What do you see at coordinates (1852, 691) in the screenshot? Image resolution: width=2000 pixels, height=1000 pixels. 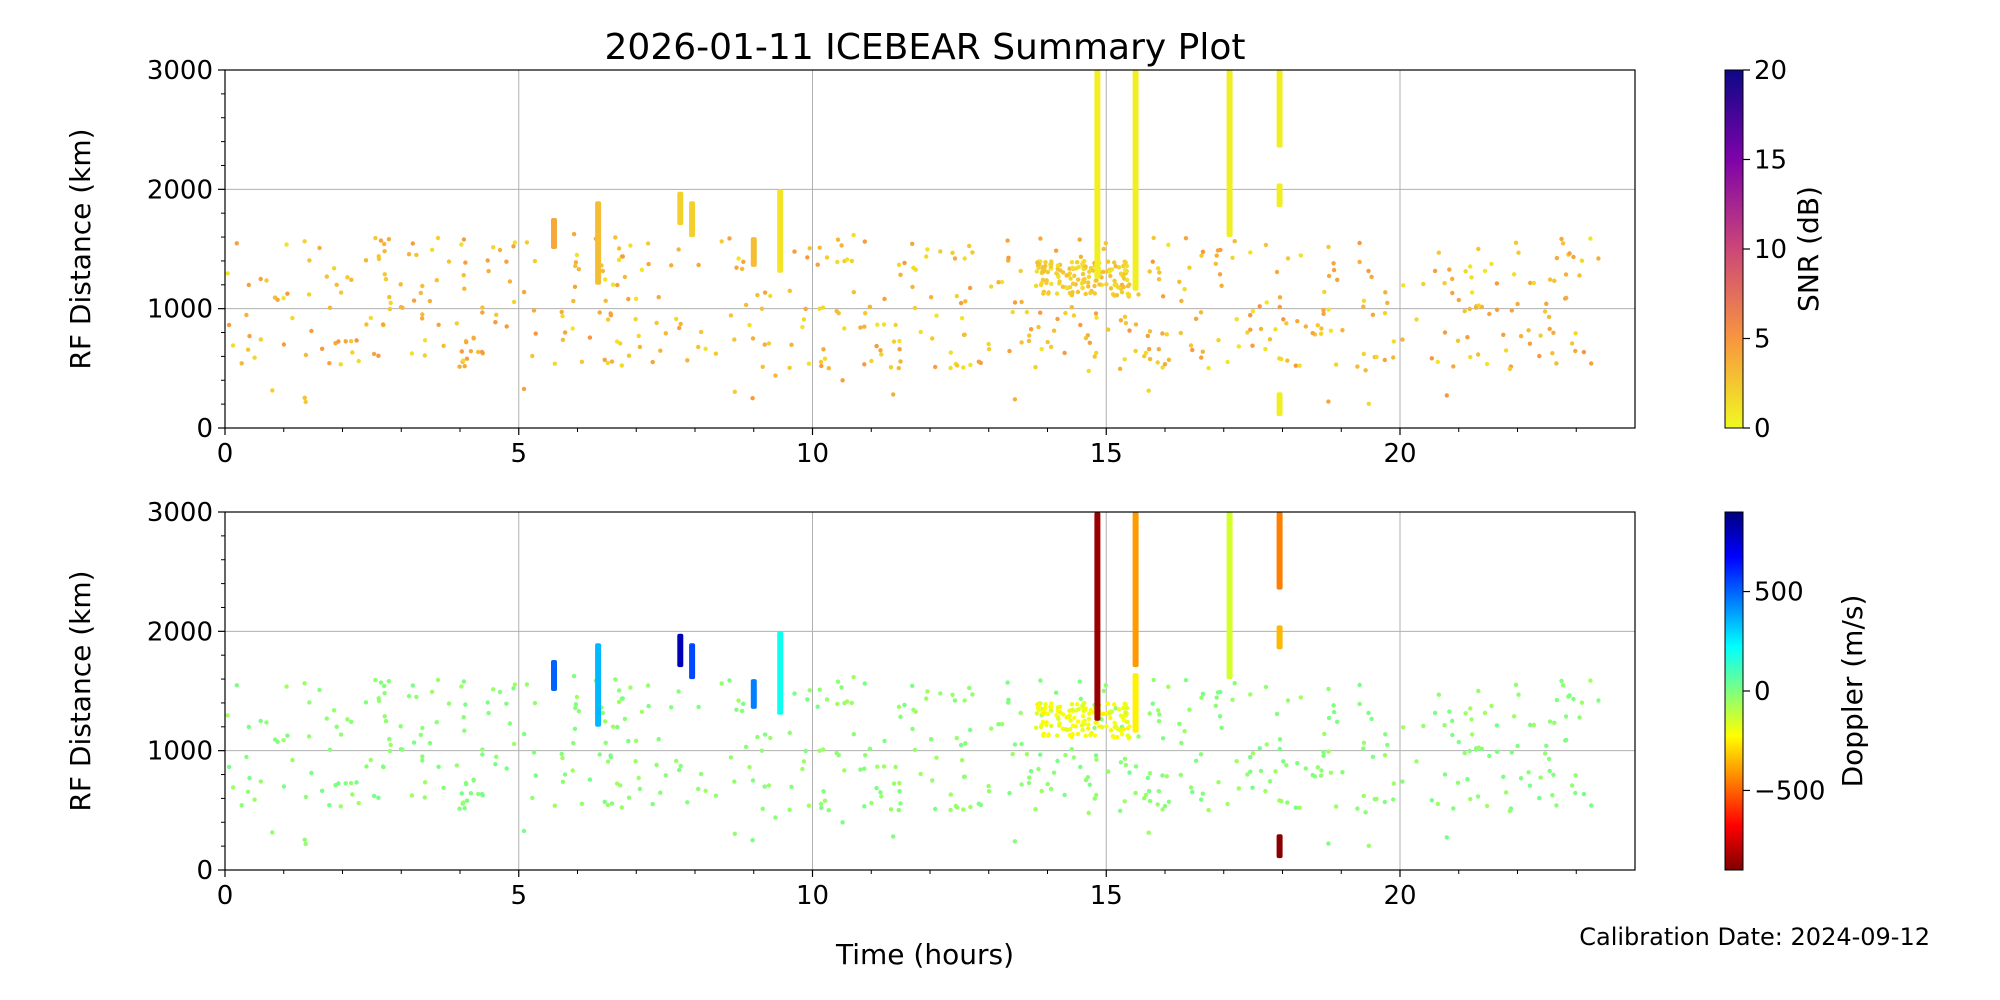 I see `colorbar-label: Doppler (m/s)` at bounding box center [1852, 691].